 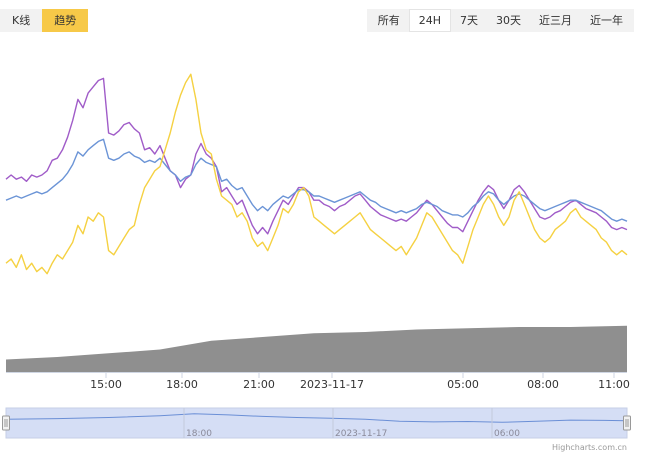 I want to click on x-tick-label: 15:00, so click(x=106, y=384).